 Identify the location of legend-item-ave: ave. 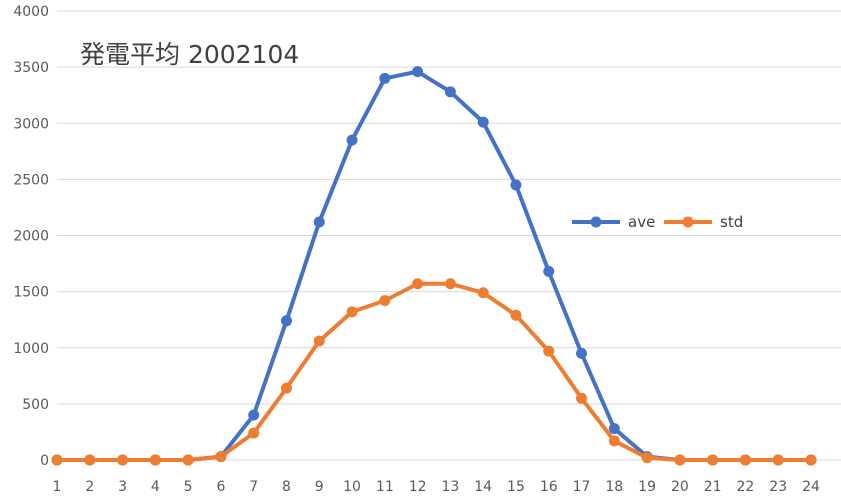
(613, 222).